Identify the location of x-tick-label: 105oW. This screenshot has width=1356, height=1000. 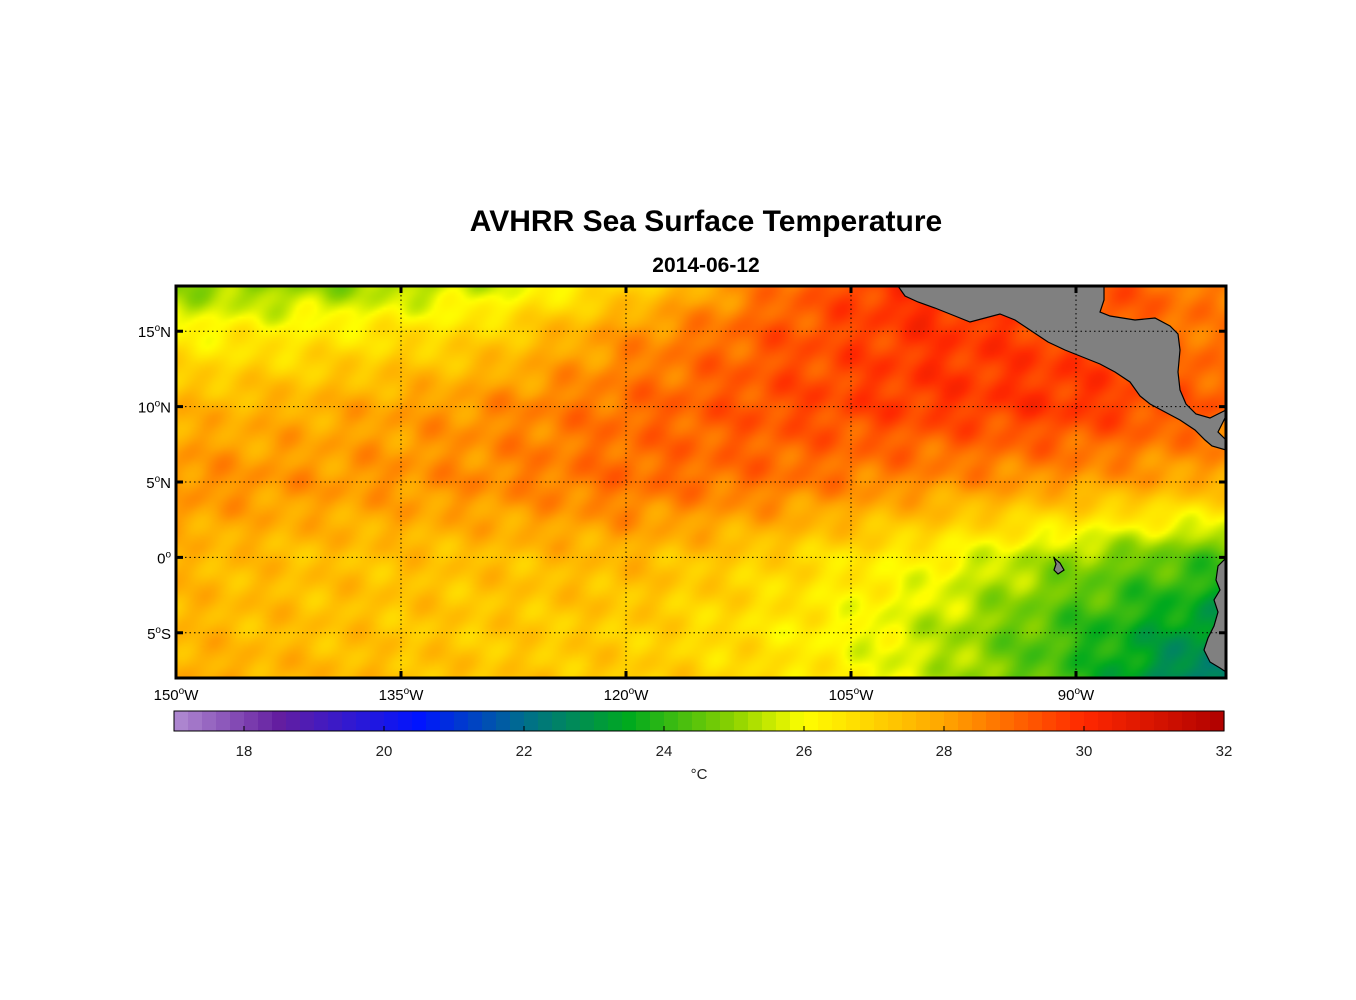
(852, 695).